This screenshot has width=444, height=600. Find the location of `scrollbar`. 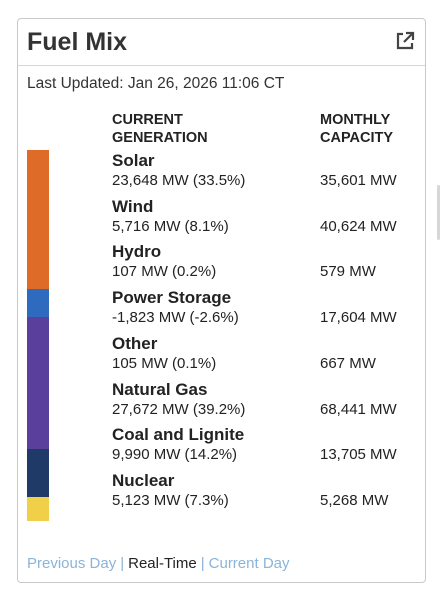

scrollbar is located at coordinates (438, 212).